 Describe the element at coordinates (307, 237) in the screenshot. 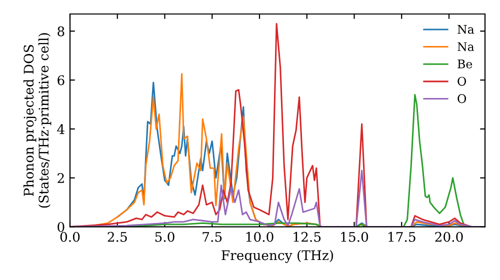

I see `x-tick-label: 12.5` at that location.